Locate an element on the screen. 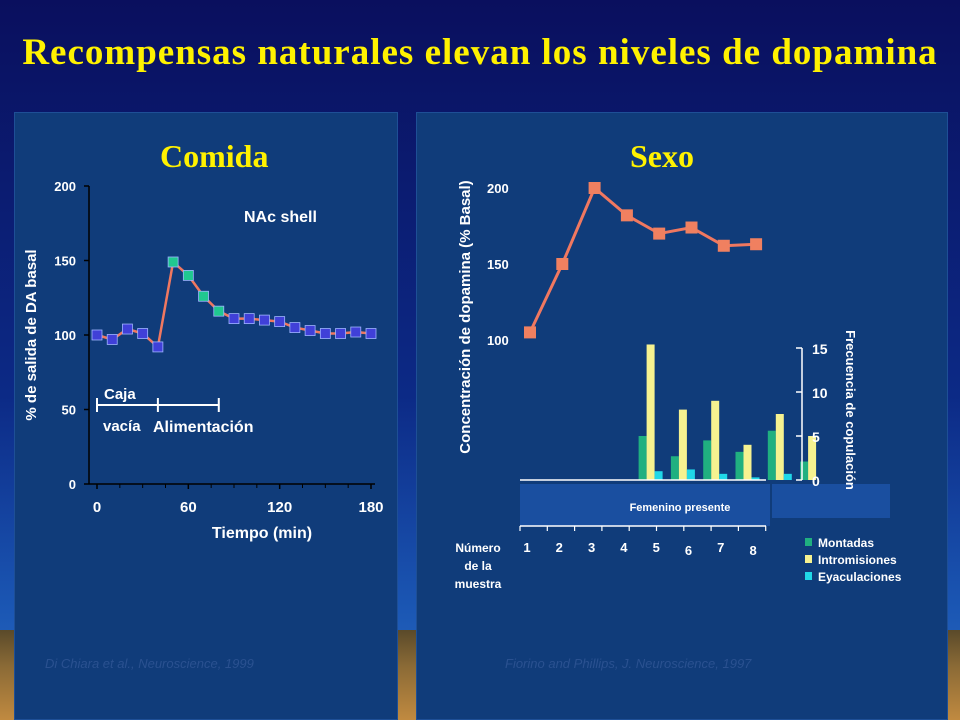 The height and width of the screenshot is (720, 960). sample-header: de la is located at coordinates (478, 566).